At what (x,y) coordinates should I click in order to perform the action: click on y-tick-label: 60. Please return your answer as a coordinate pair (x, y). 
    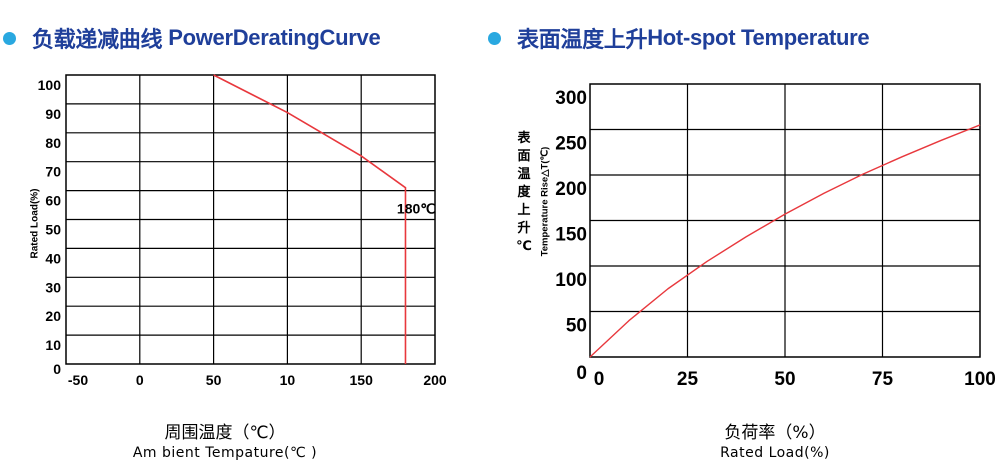
    Looking at the image, I should click on (53, 201).